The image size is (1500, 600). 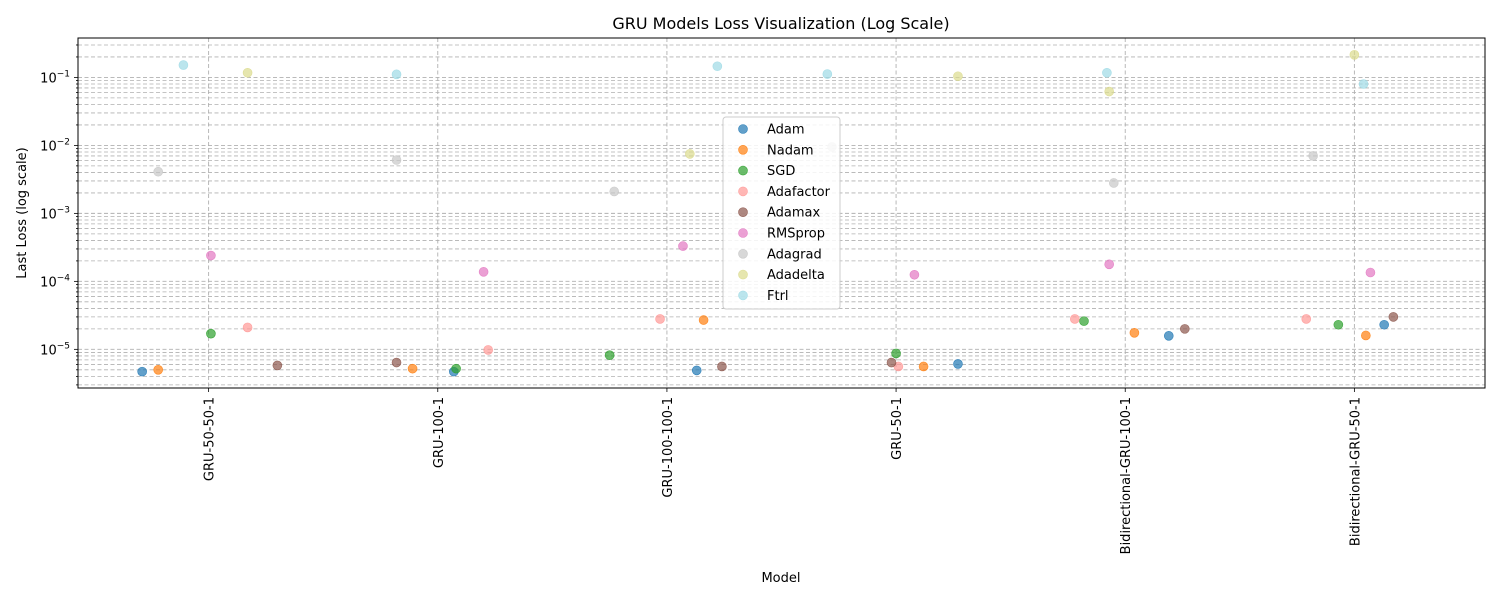 I want to click on series-rmsprop, so click(x=791, y=260).